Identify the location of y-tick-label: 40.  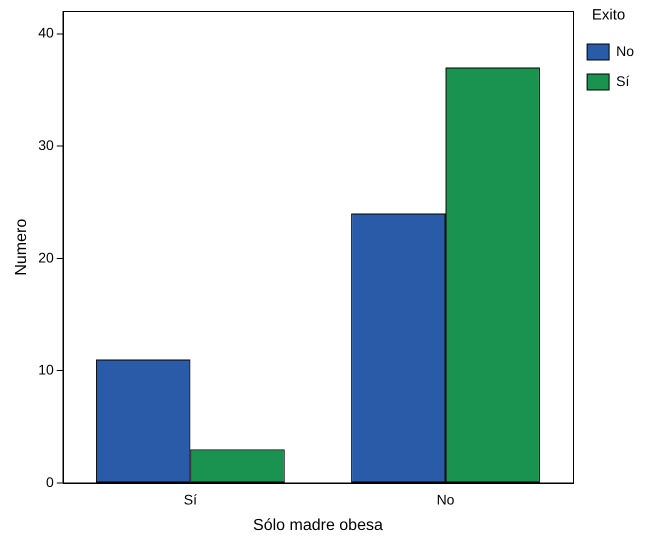
(46, 32).